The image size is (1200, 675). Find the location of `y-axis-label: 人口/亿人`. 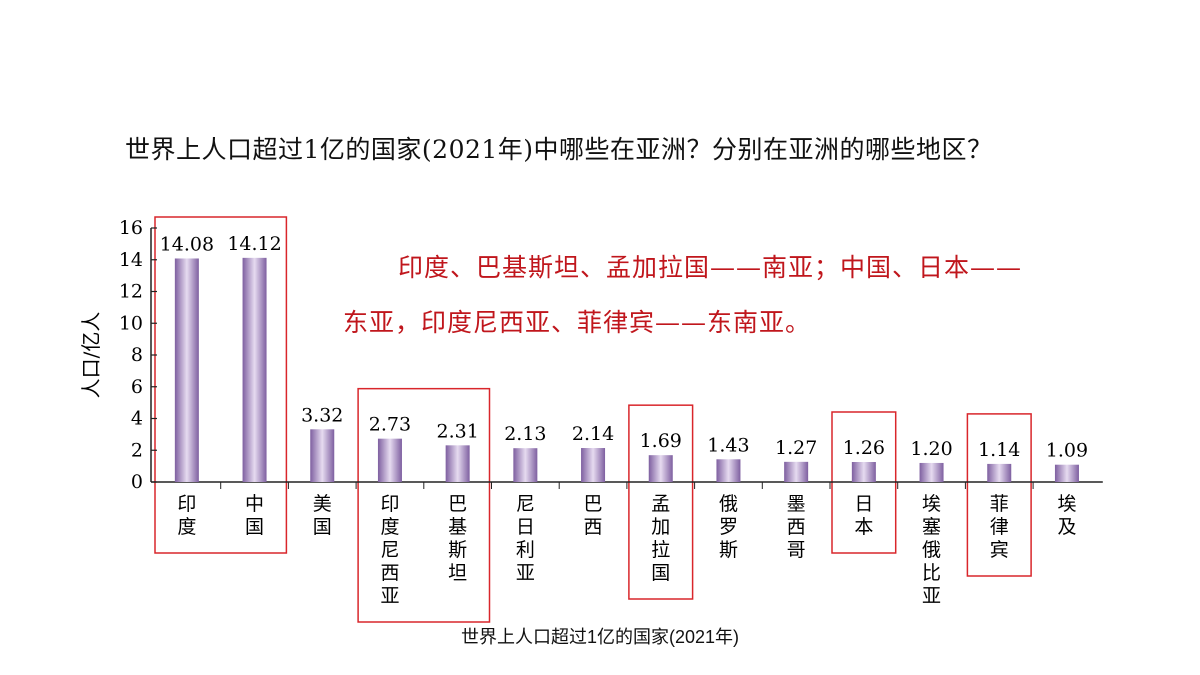

y-axis-label: 人口/亿人 is located at coordinates (91, 355).